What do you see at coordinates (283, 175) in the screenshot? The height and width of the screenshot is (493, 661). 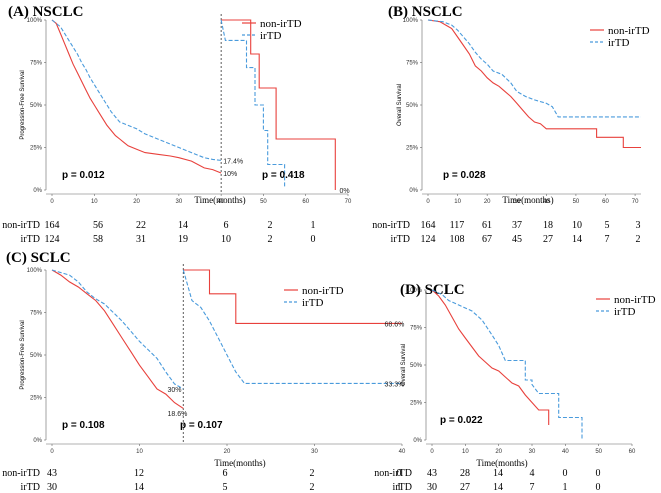 I see `p-value: p = 0.418` at bounding box center [283, 175].